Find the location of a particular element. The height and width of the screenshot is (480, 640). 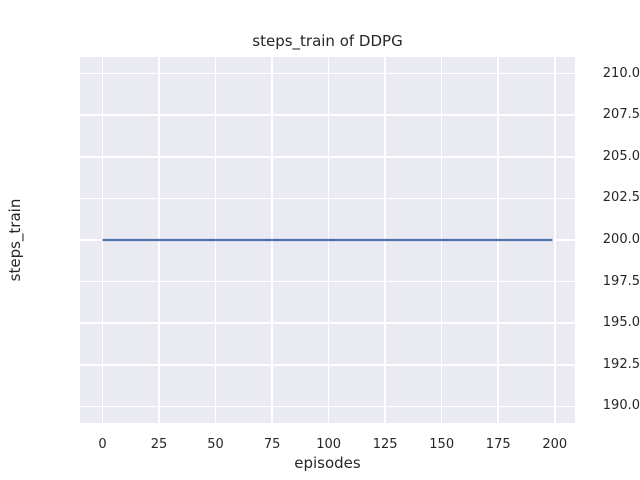

y-tick-label: 192.5 is located at coordinates (621, 364).